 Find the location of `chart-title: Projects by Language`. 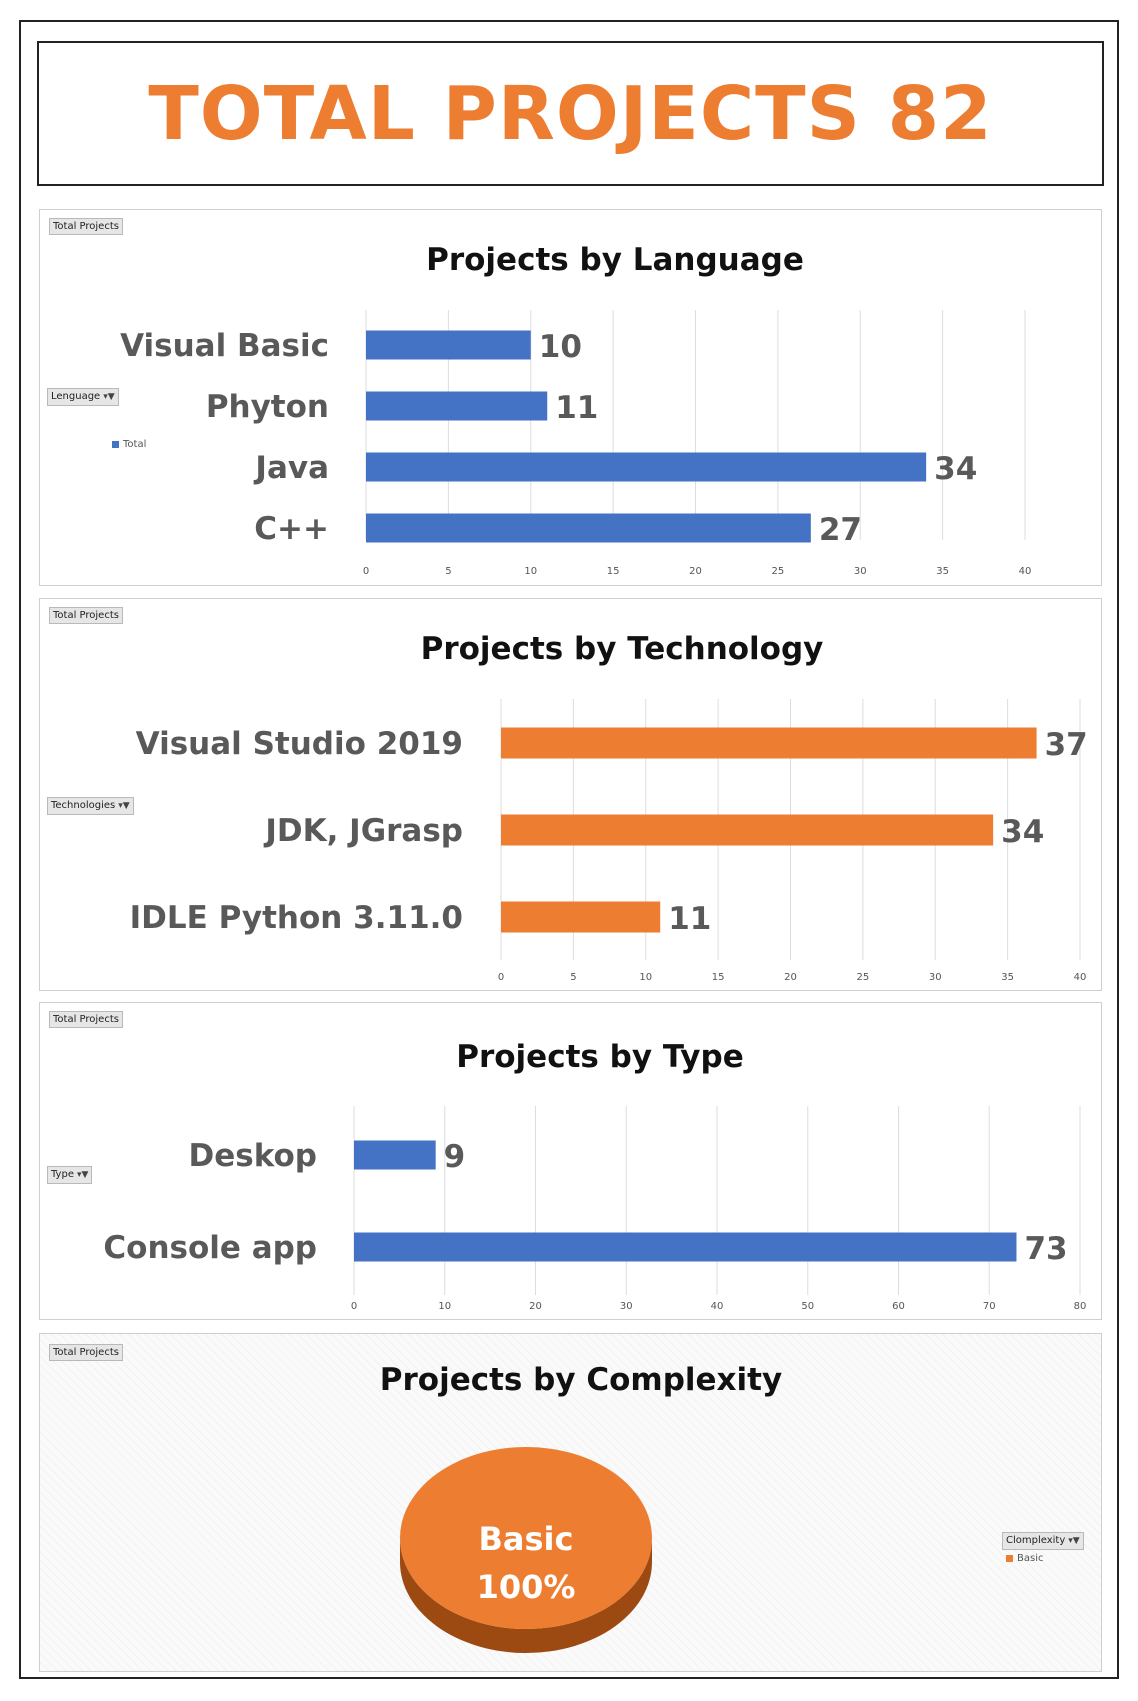

chart-title: Projects by Language is located at coordinates (615, 260).